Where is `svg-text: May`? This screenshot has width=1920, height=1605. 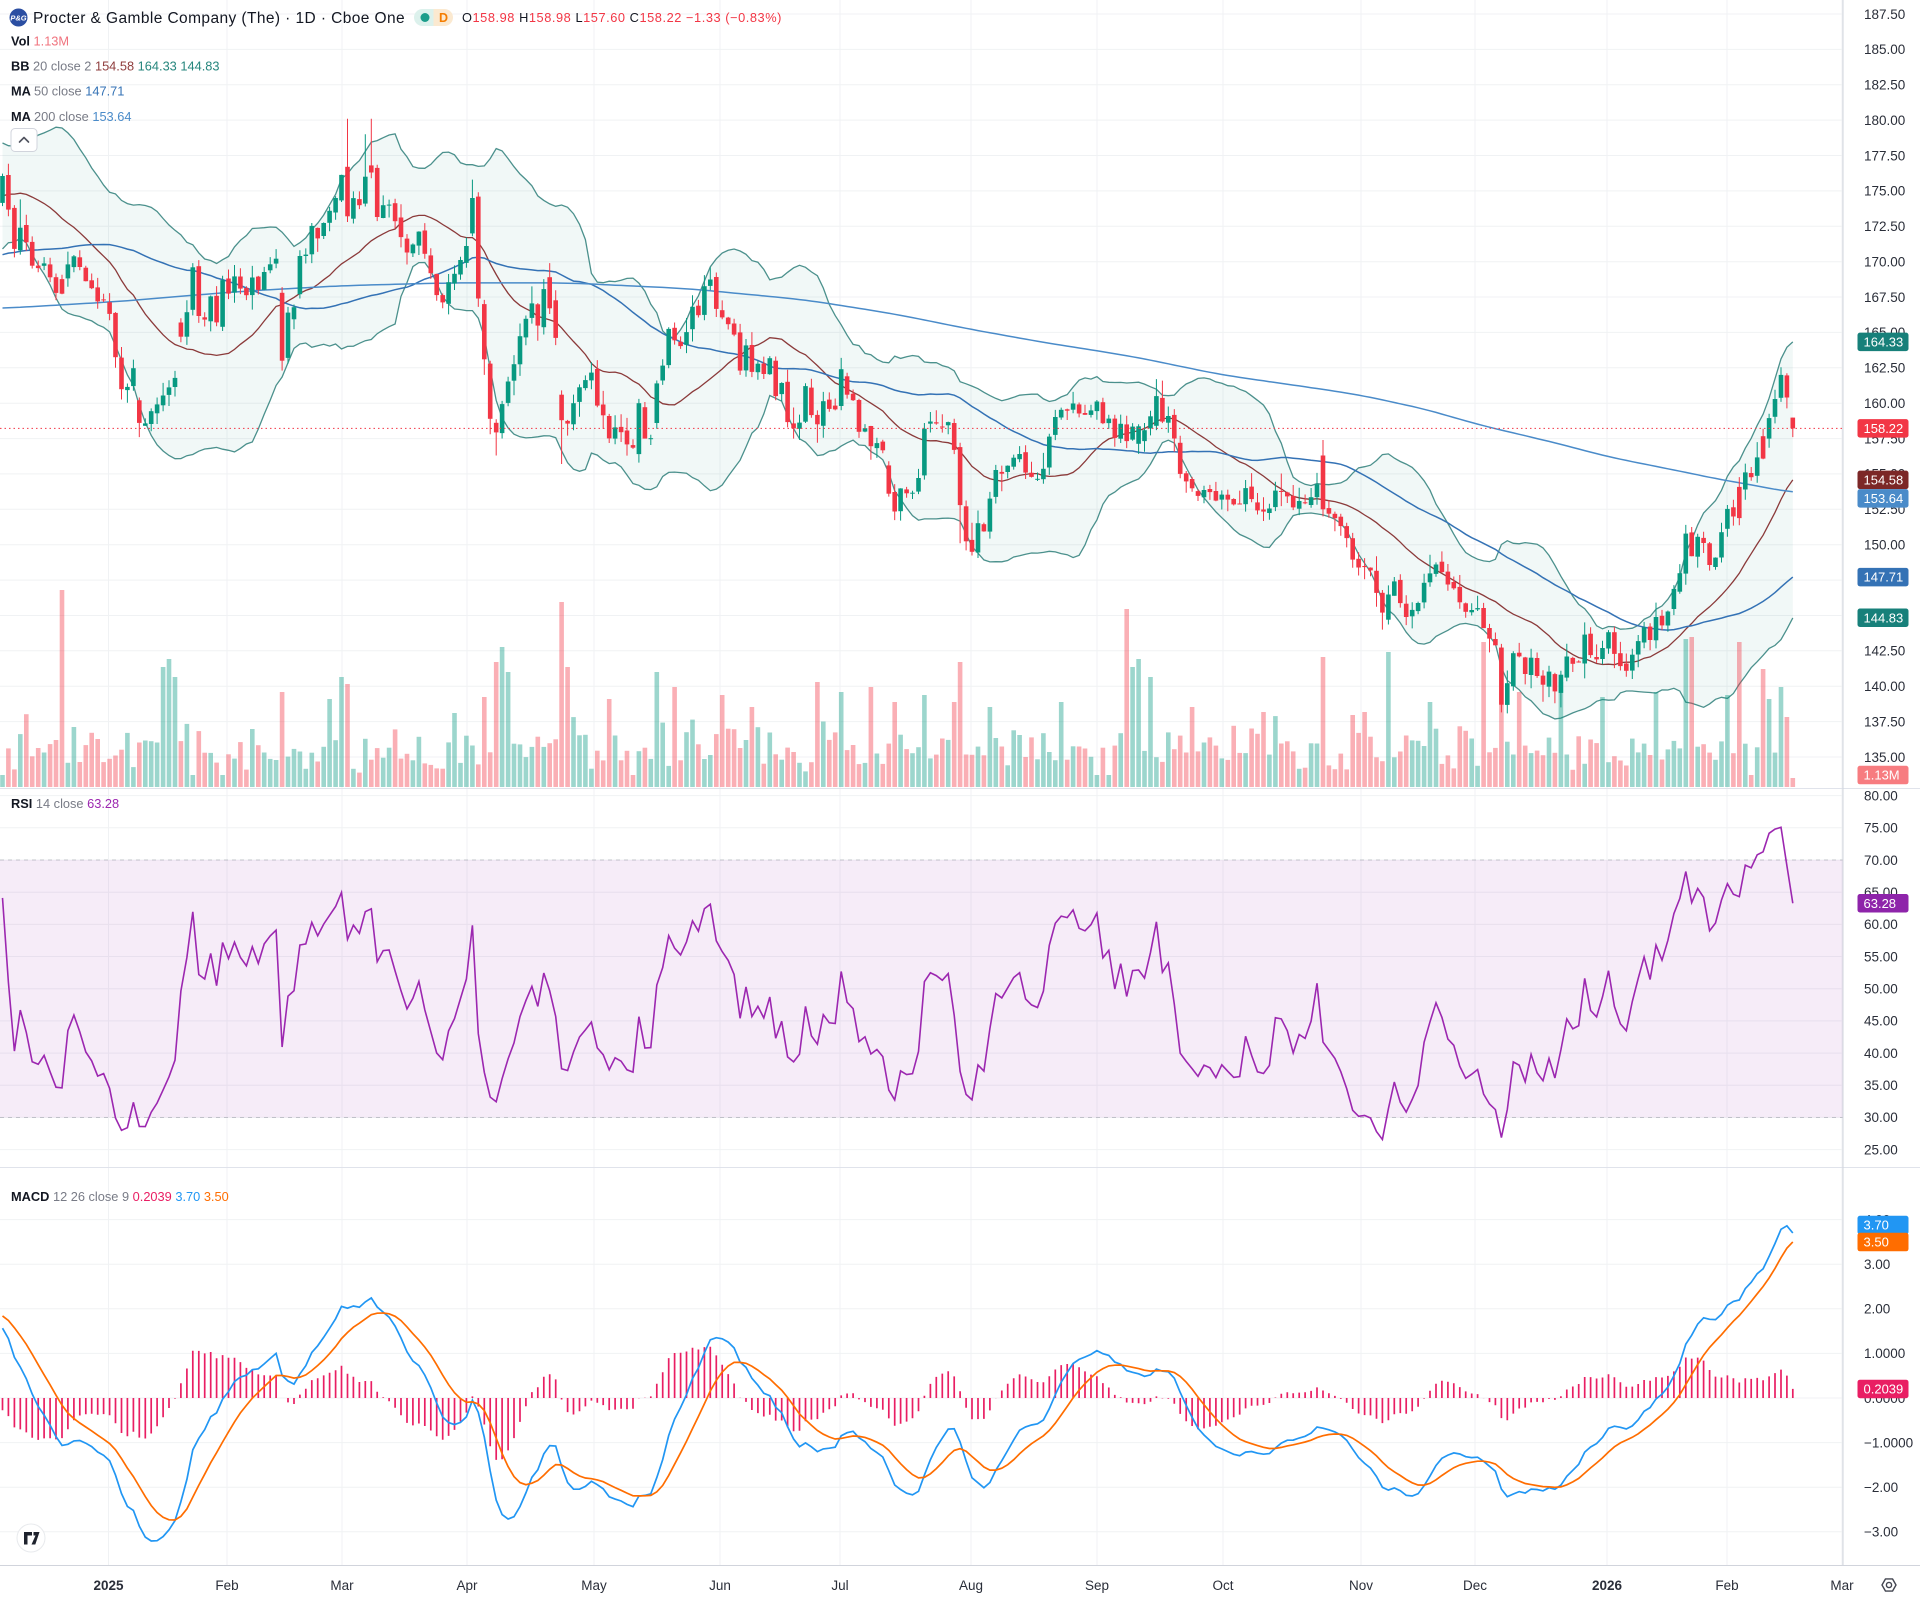
svg-text: May is located at coordinates (594, 1585).